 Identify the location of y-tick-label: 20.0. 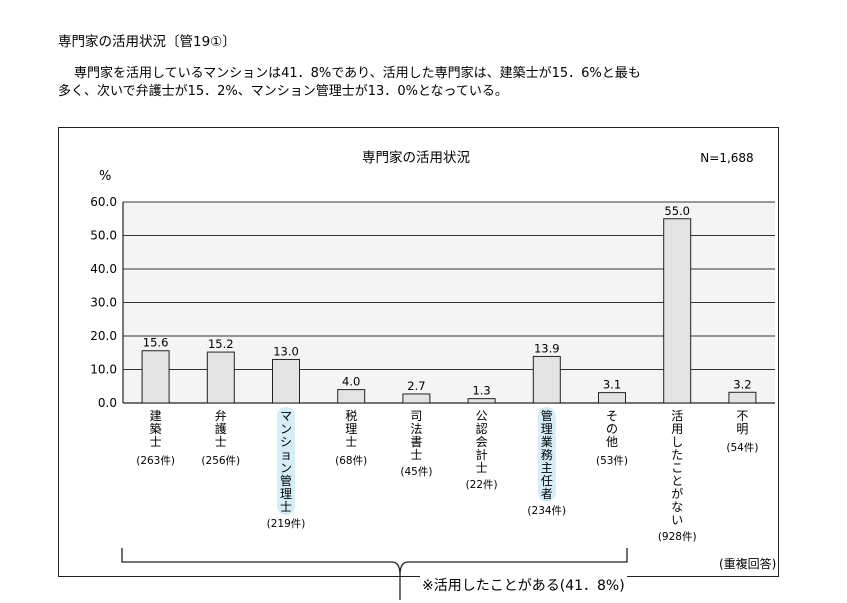
(103, 336).